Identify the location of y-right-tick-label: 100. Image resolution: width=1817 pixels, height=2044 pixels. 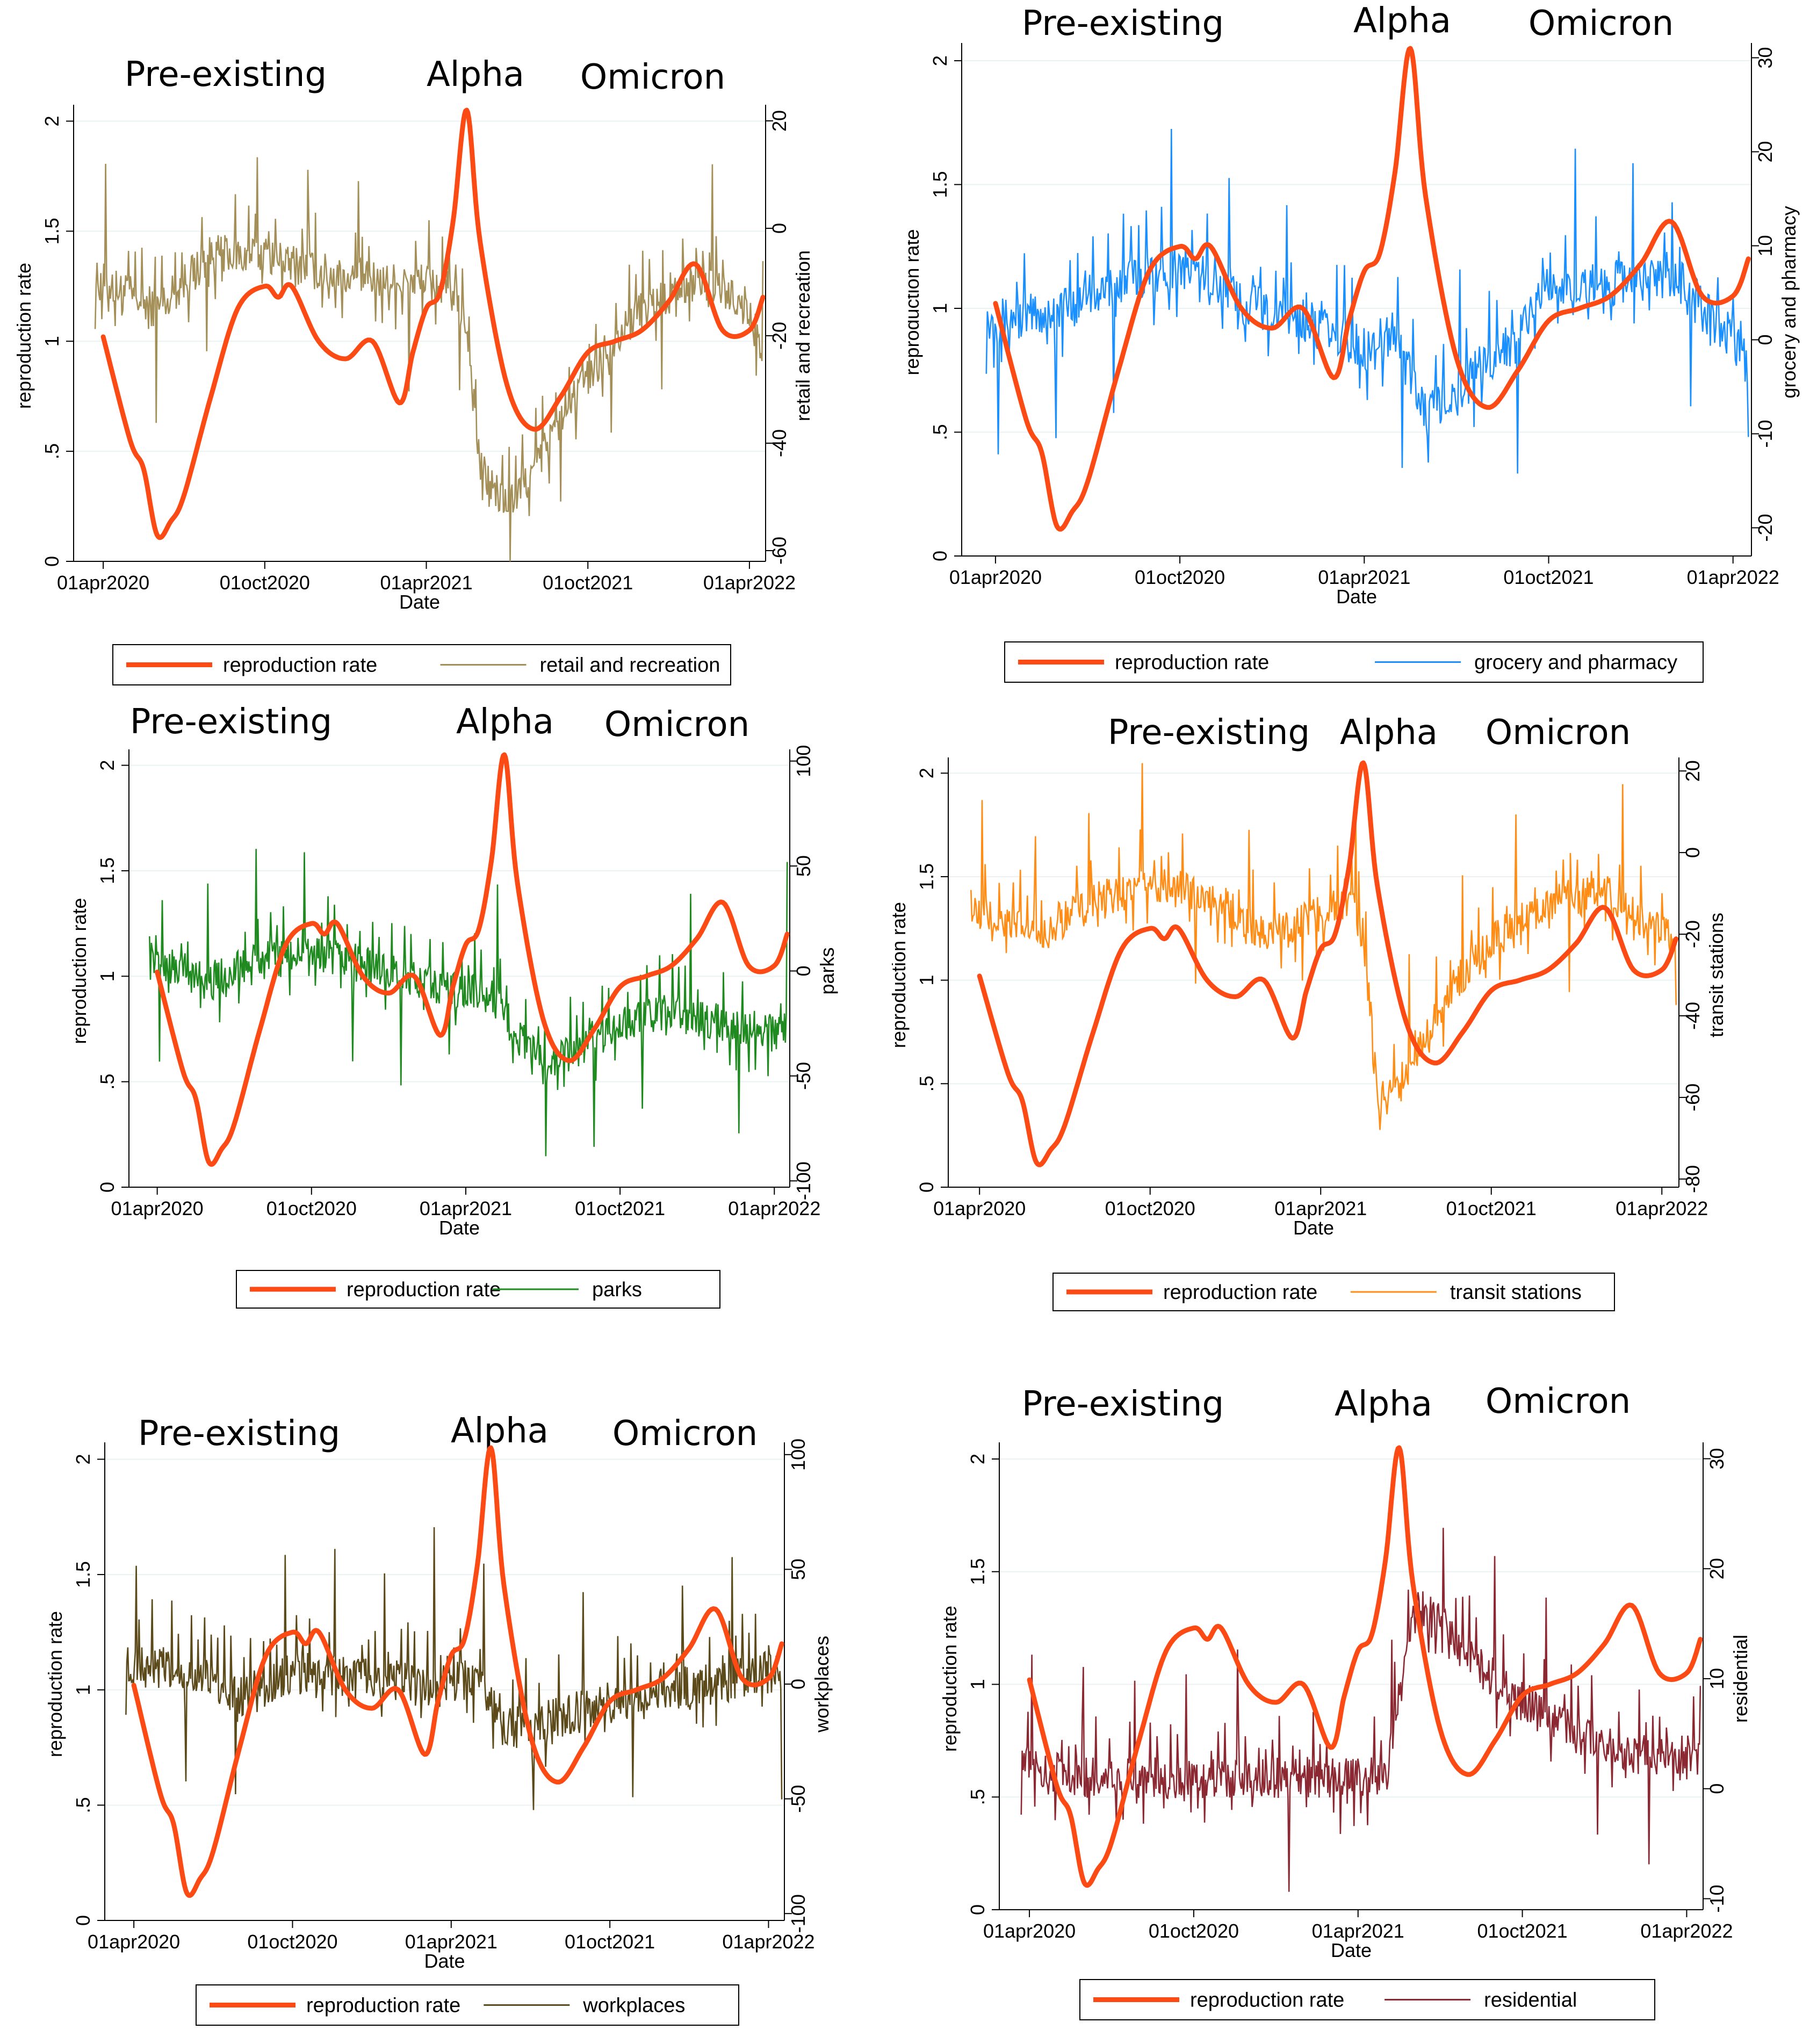
(803, 761).